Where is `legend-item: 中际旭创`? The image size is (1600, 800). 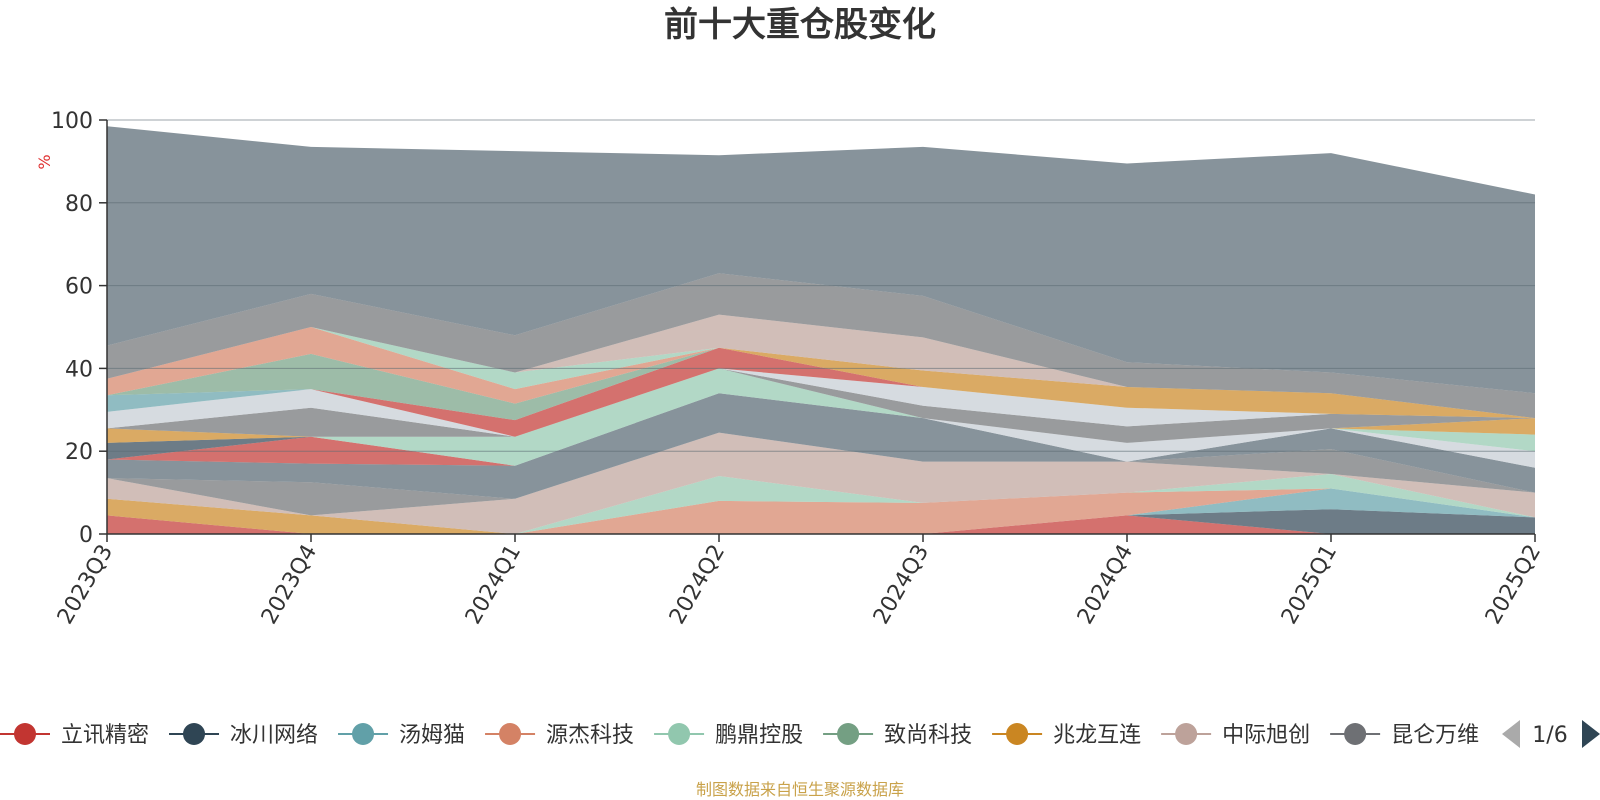 legend-item: 中际旭创 is located at coordinates (1235, 735).